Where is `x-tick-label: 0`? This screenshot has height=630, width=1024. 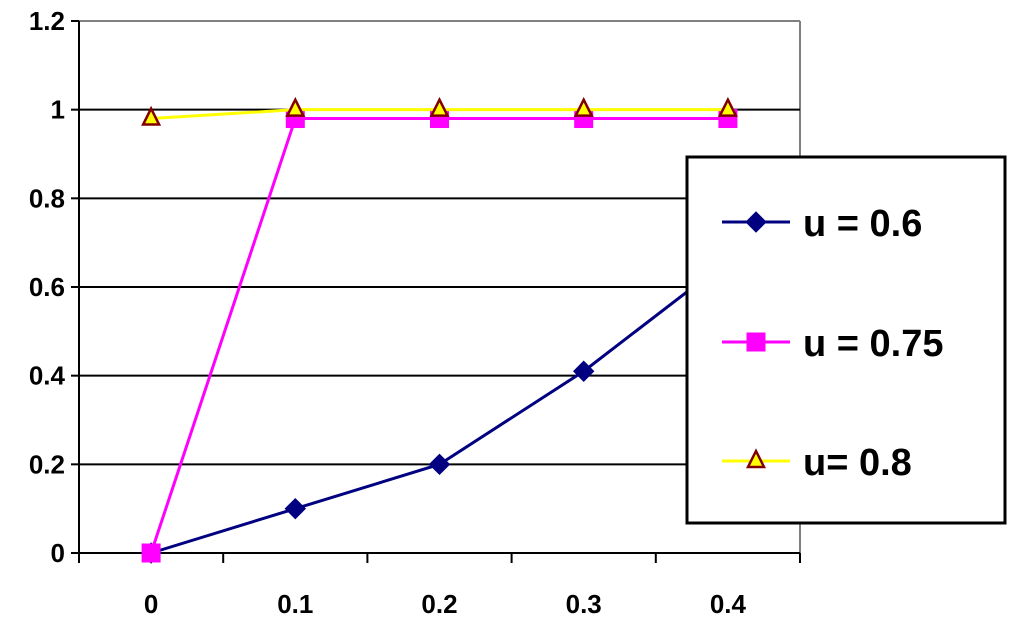 x-tick-label: 0 is located at coordinates (151, 604).